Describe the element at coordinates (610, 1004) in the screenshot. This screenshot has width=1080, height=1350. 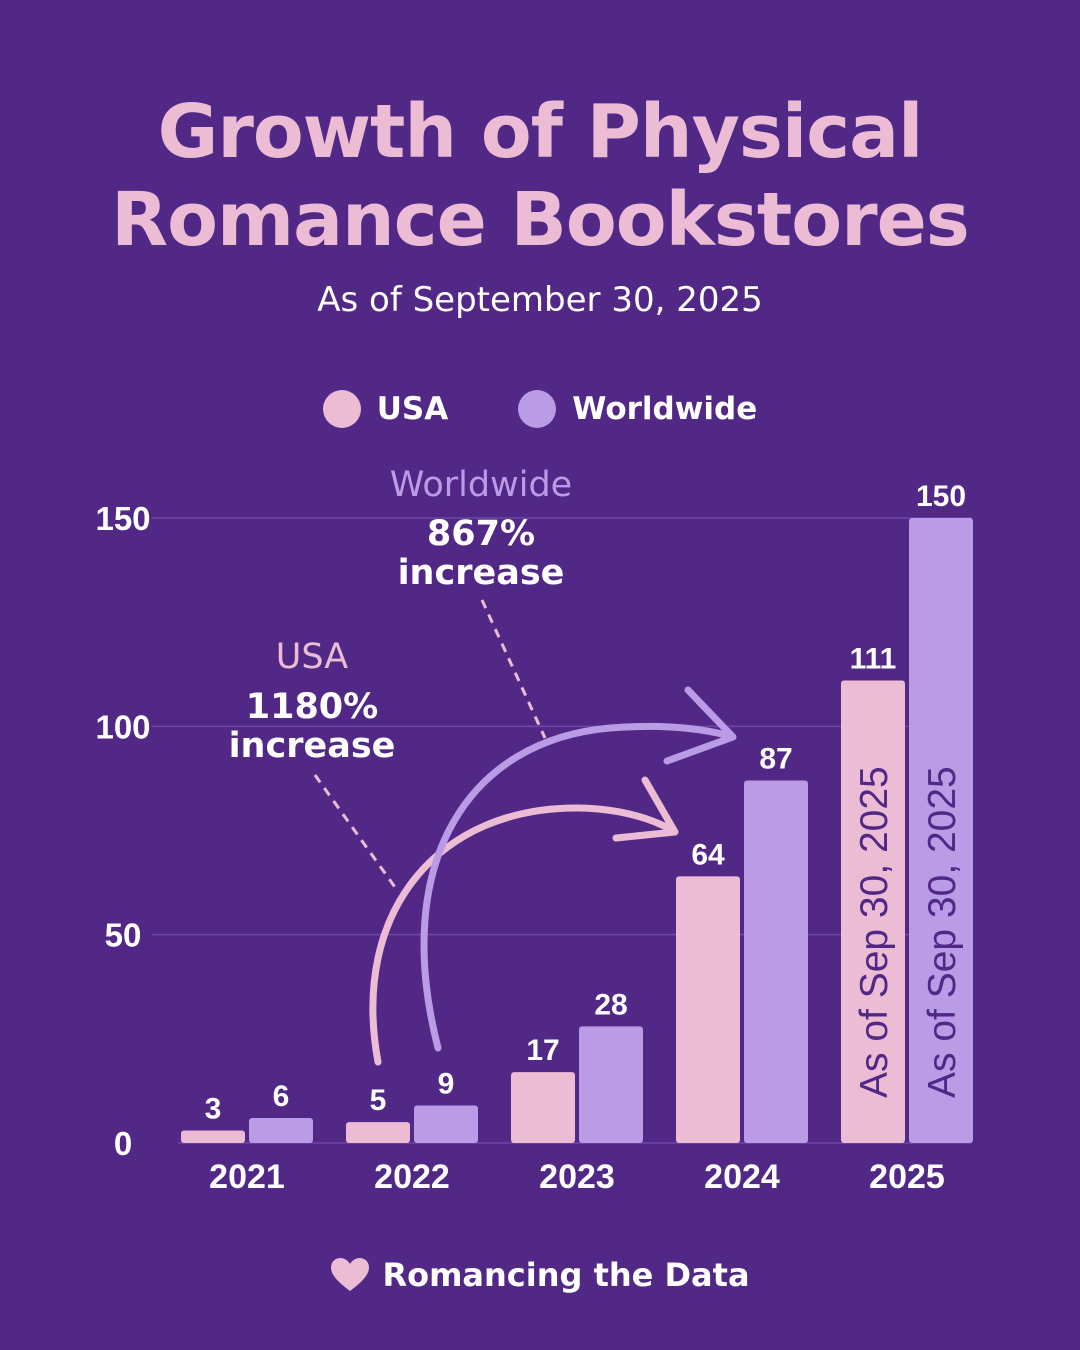
I see `value-label-worldwide-2023: 28` at that location.